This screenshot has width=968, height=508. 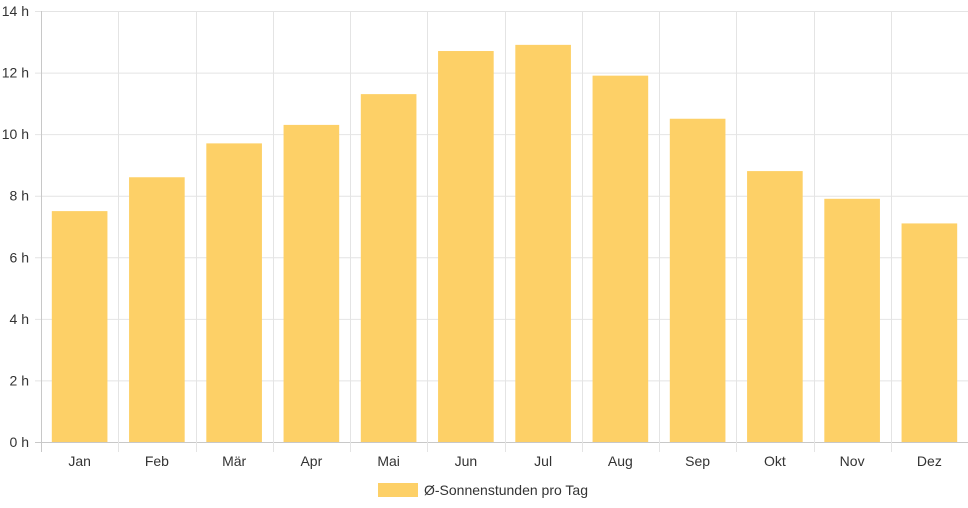 What do you see at coordinates (157, 309) in the screenshot?
I see `bar-feb` at bounding box center [157, 309].